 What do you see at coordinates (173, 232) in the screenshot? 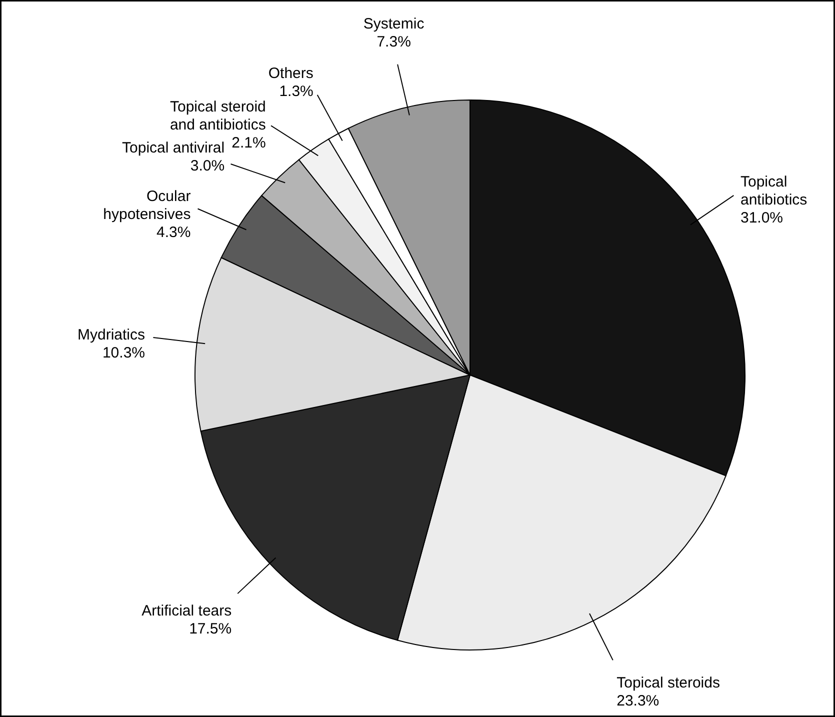
I see `data-label: 4.3%` at bounding box center [173, 232].